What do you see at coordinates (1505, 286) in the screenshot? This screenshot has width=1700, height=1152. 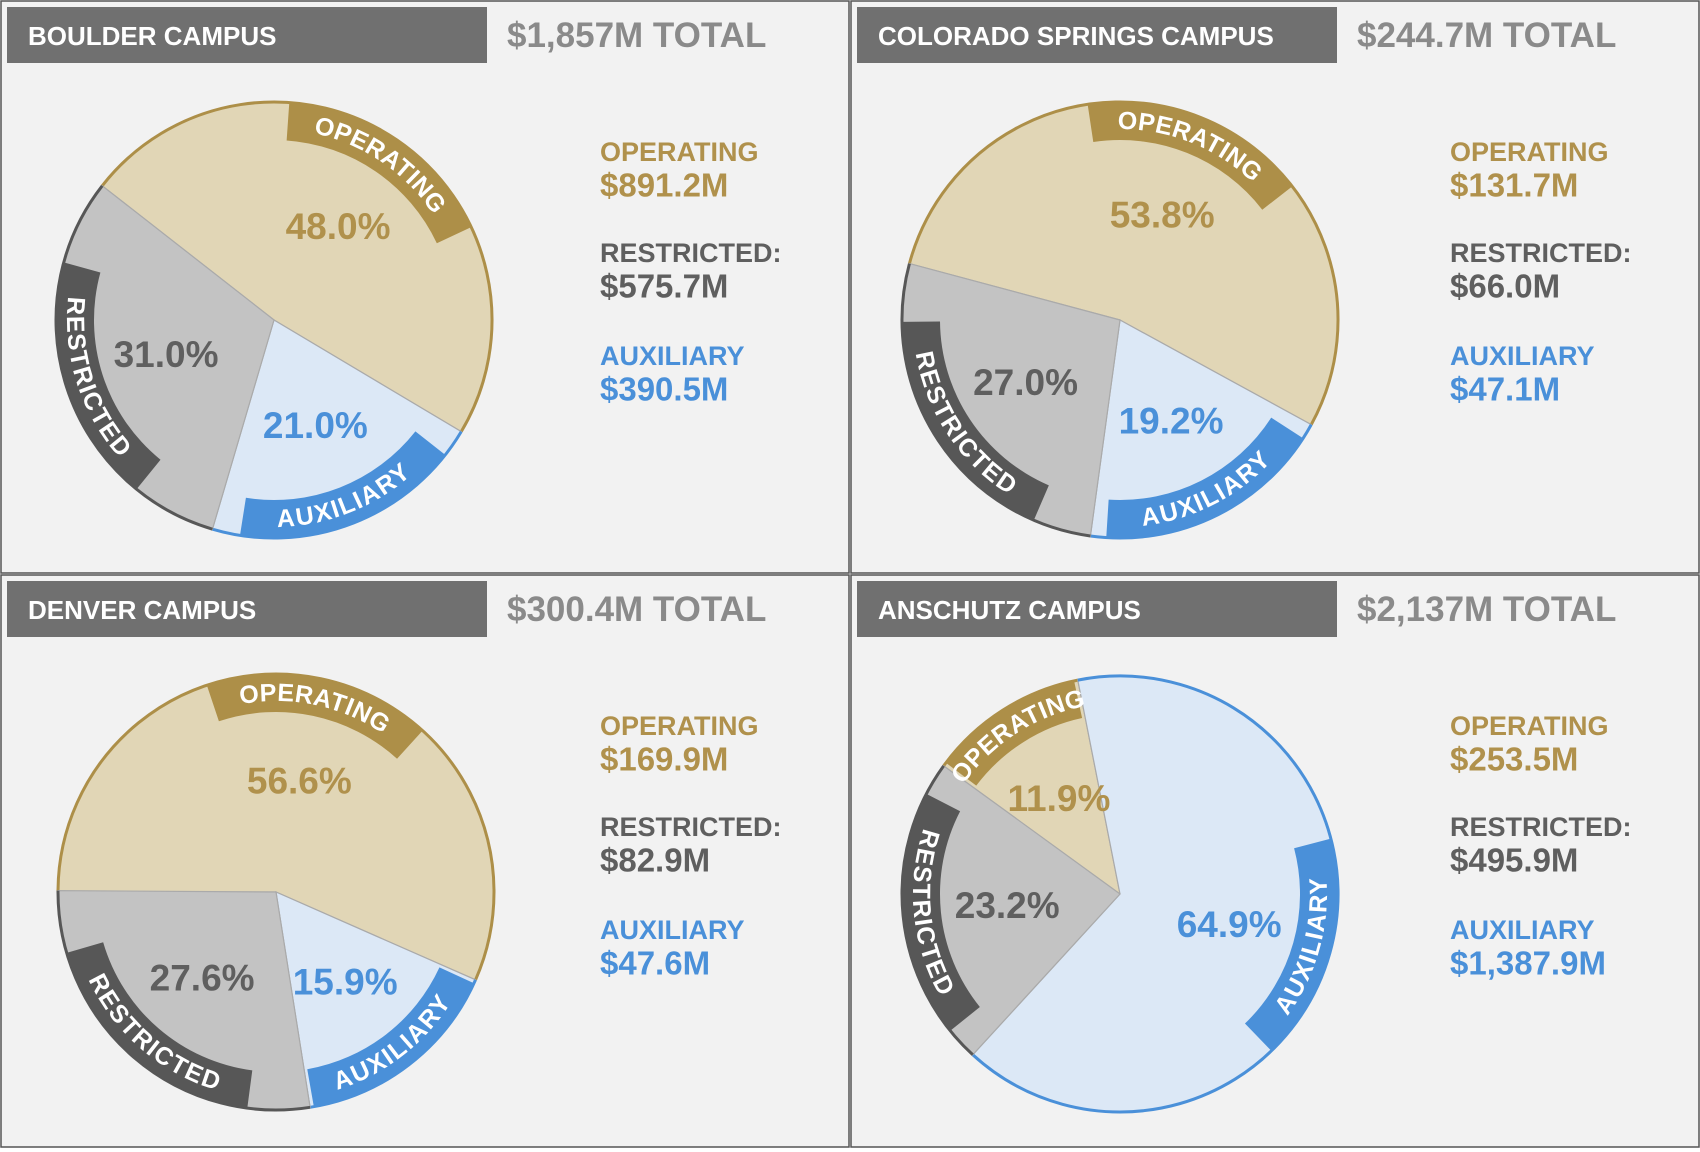 I see `legend-amount: $66.0M` at bounding box center [1505, 286].